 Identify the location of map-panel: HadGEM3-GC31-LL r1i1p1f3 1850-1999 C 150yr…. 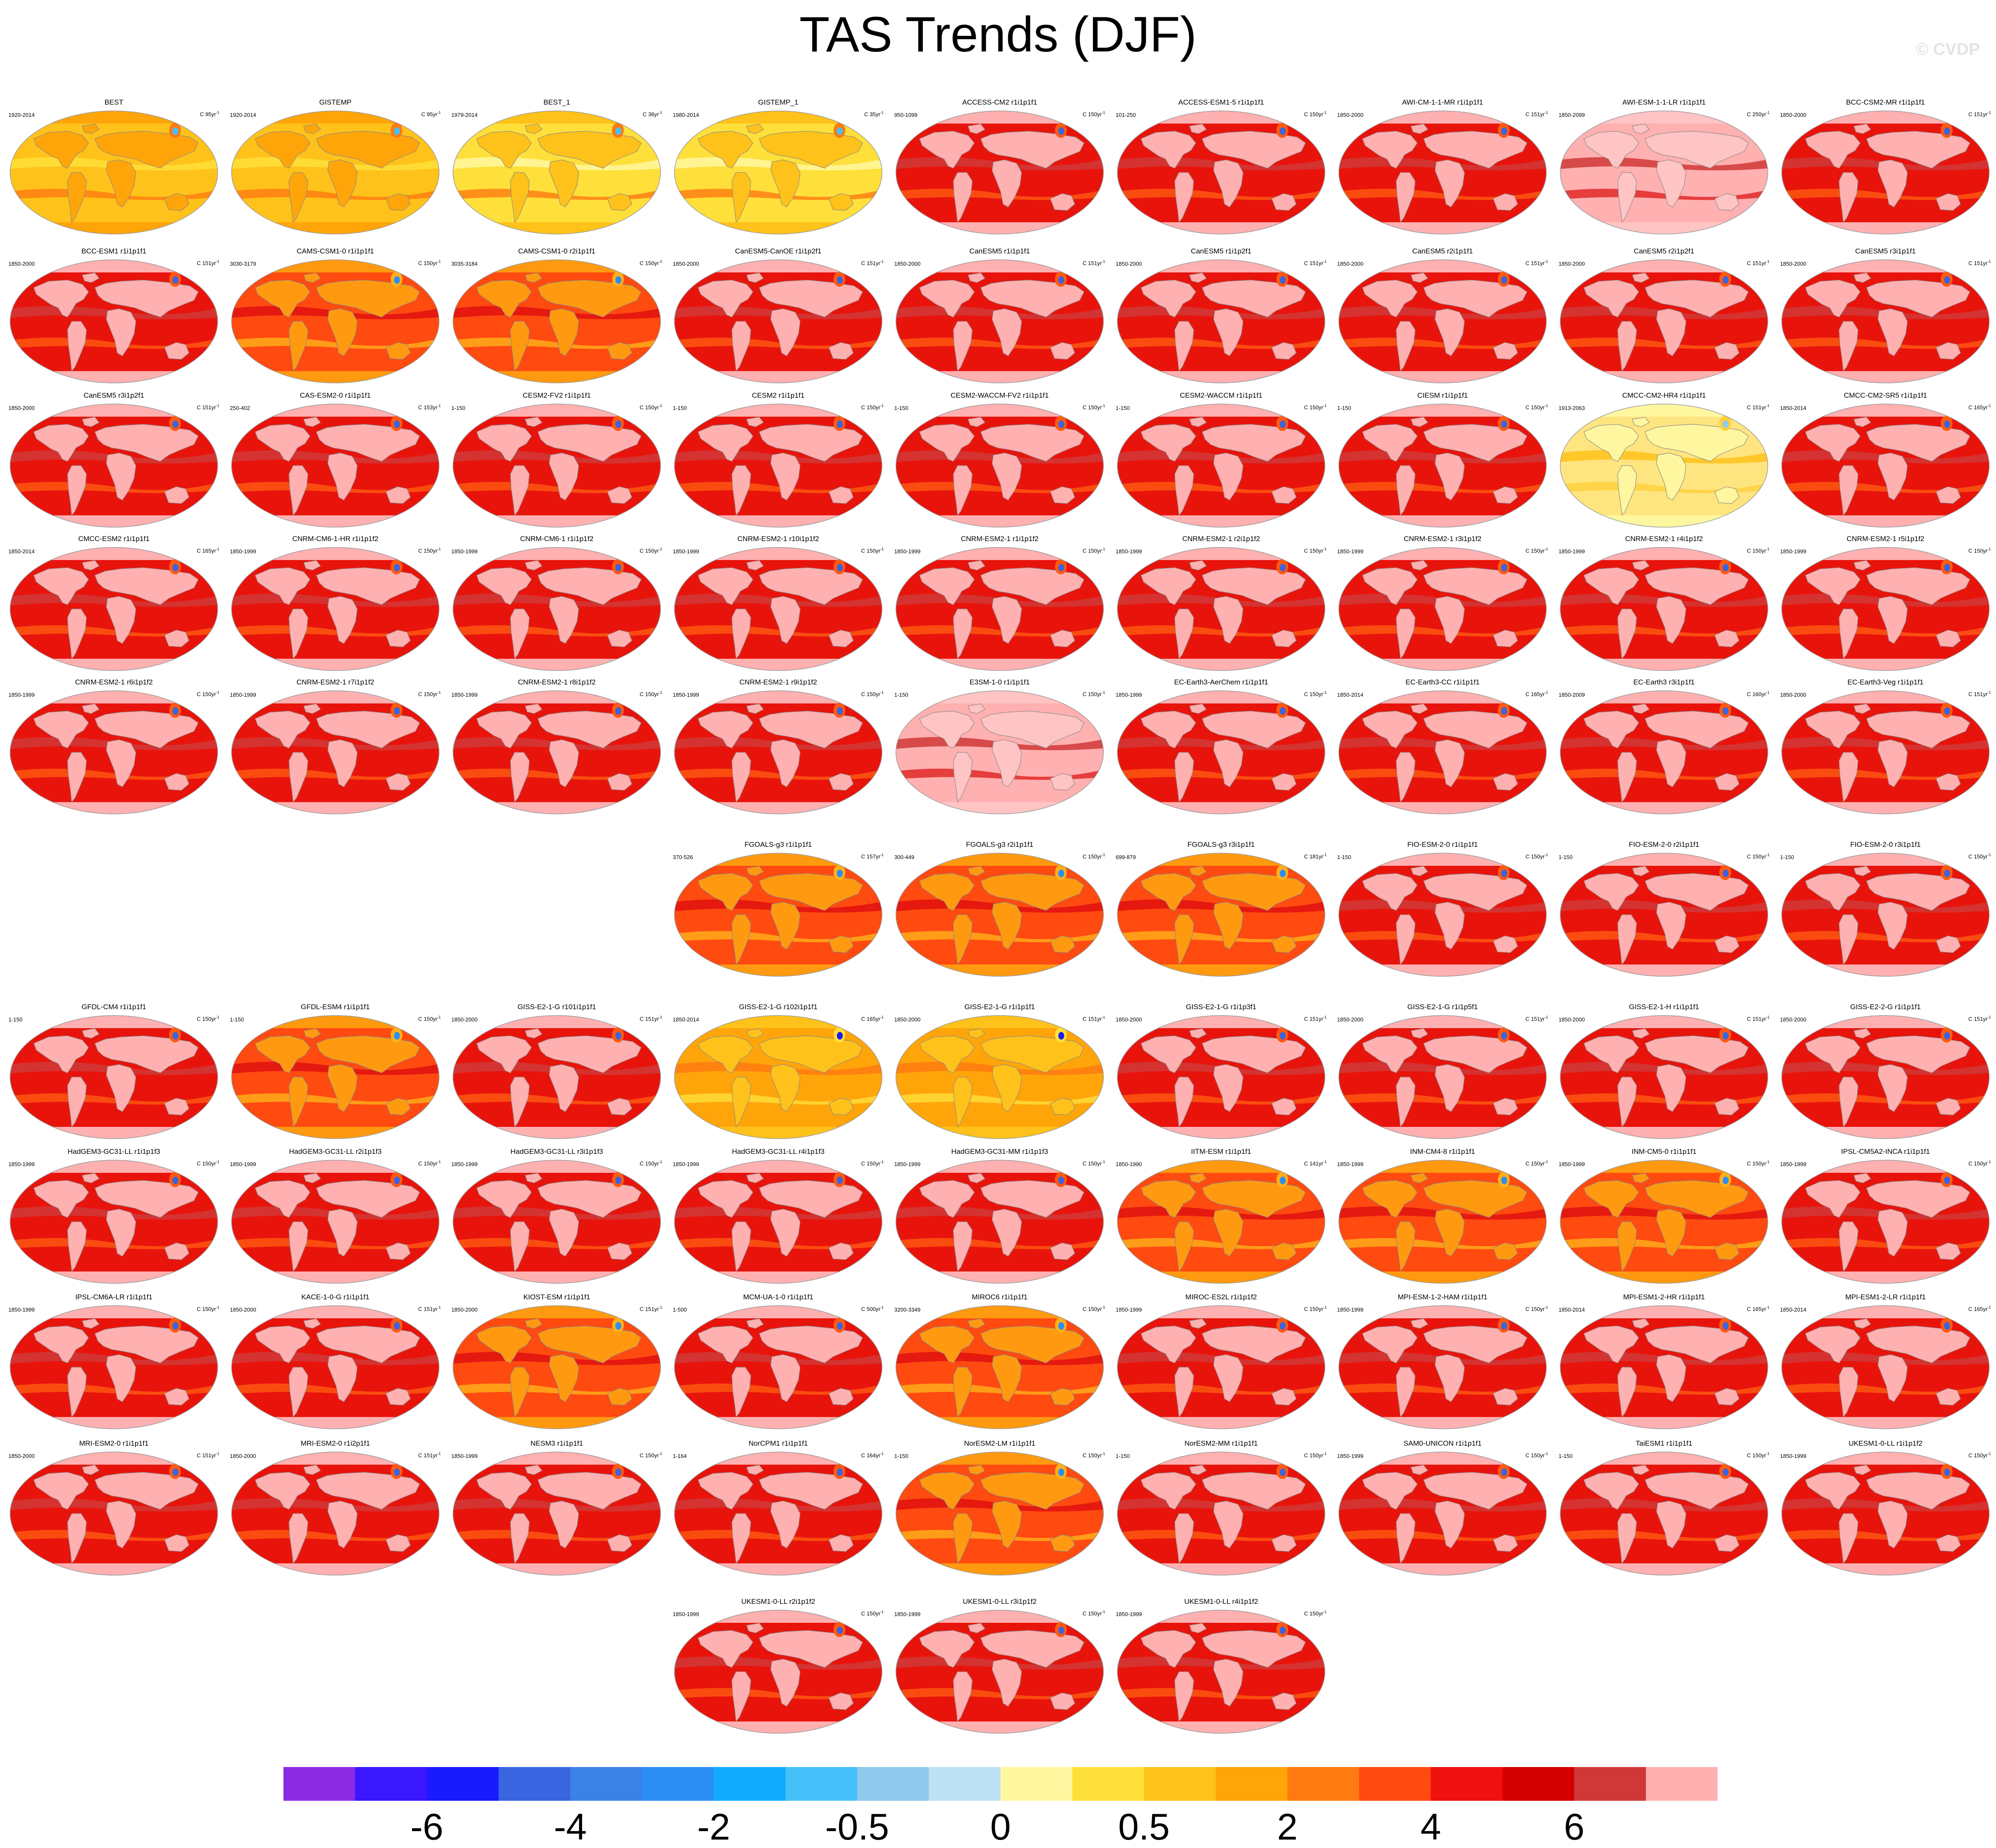
(114, 1219).